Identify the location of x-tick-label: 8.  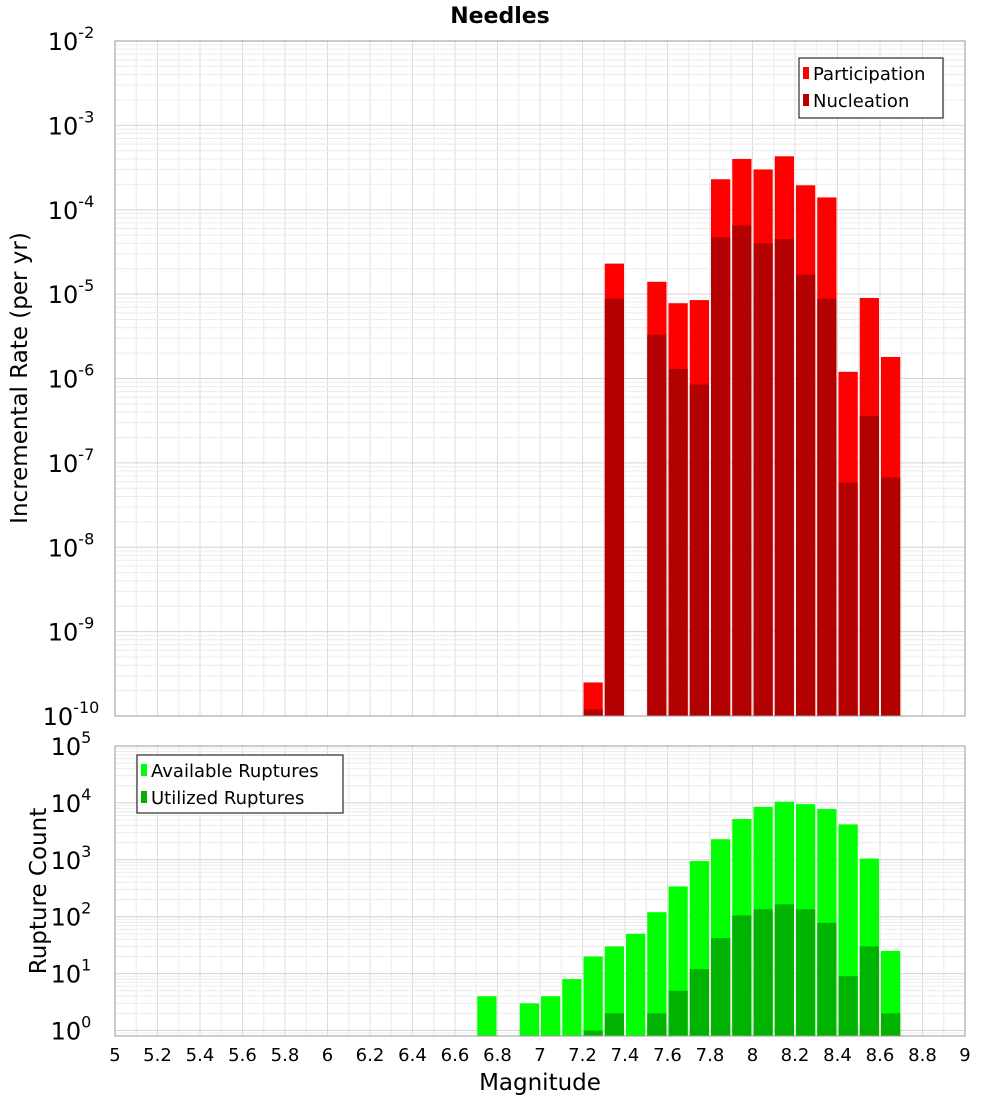
(752, 1055).